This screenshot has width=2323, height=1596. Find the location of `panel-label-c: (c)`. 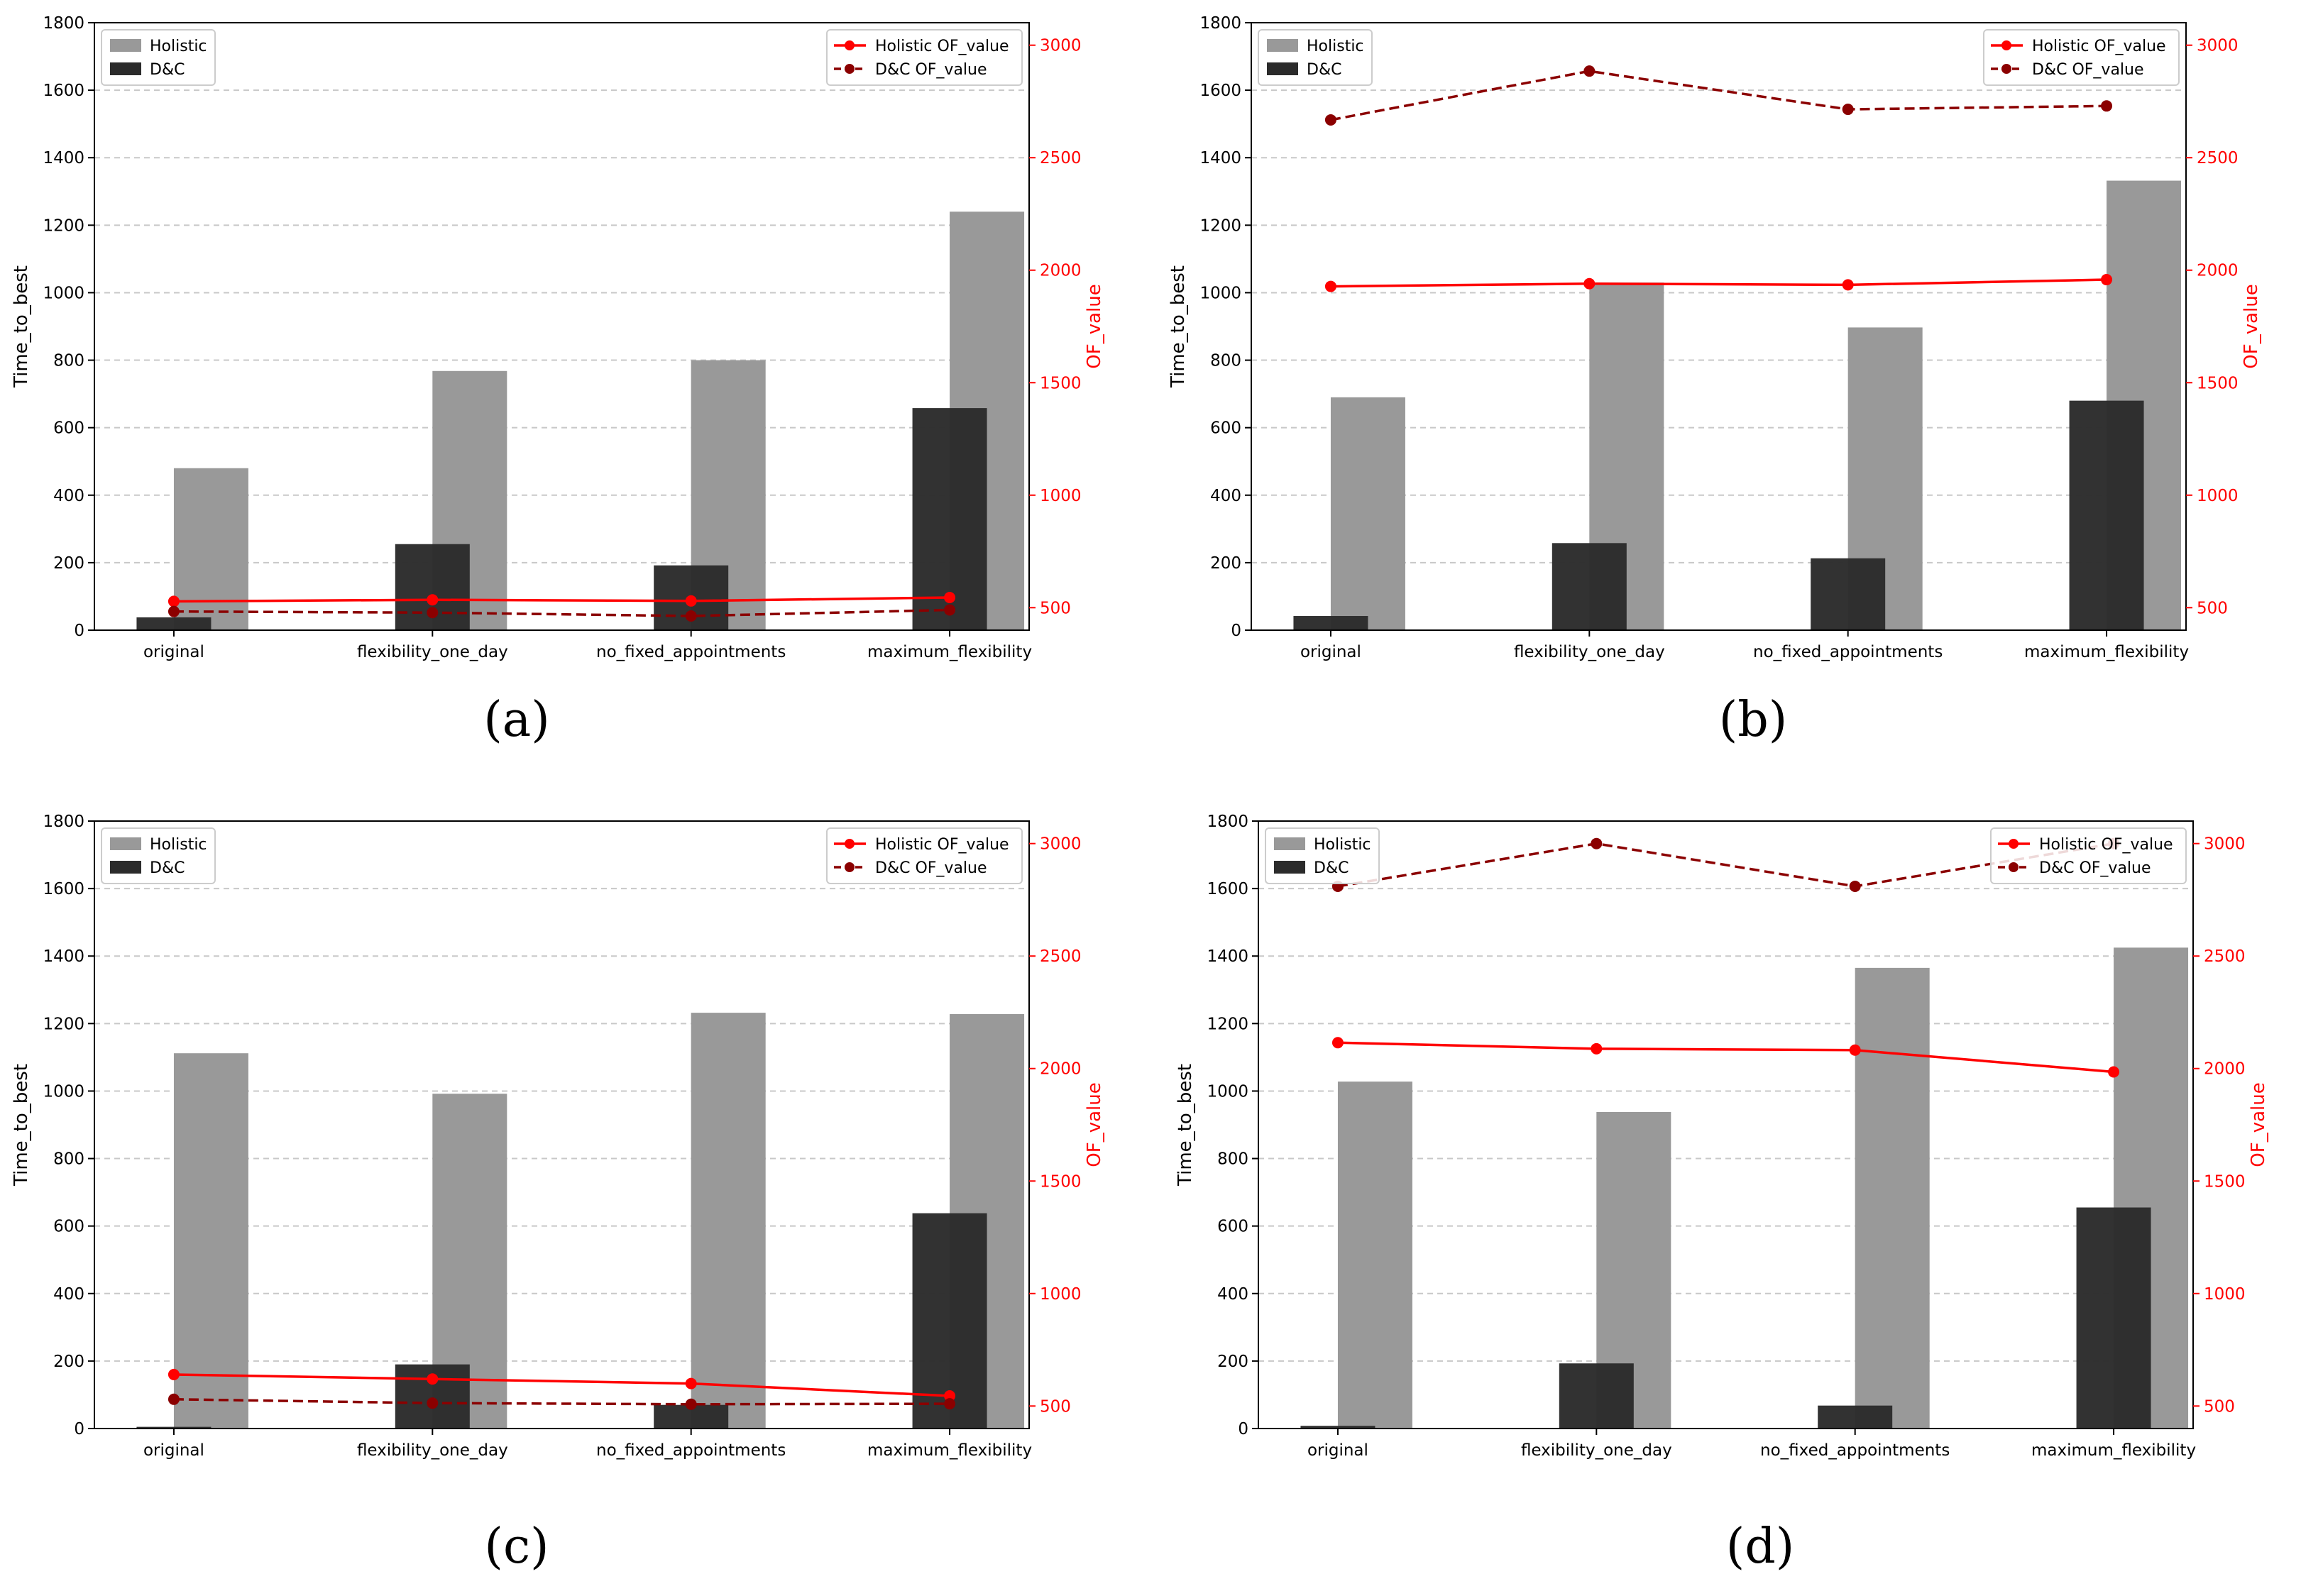

panel-label-c: (c) is located at coordinates (516, 1547).